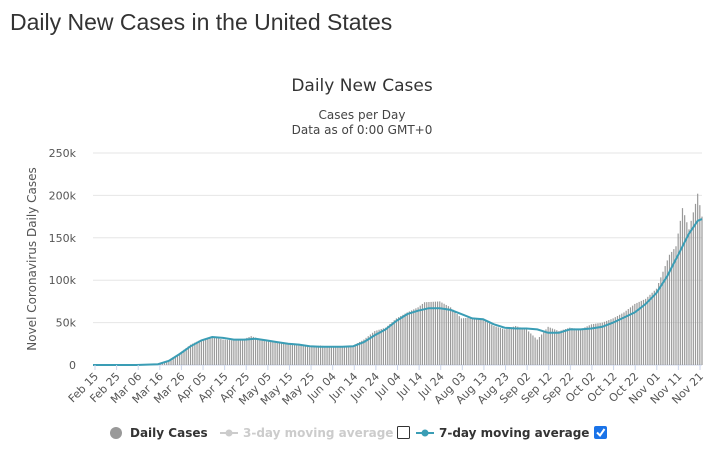 Image resolution: width=717 pixels, height=455 pixels. I want to click on y-tick-label: 0, so click(72, 365).